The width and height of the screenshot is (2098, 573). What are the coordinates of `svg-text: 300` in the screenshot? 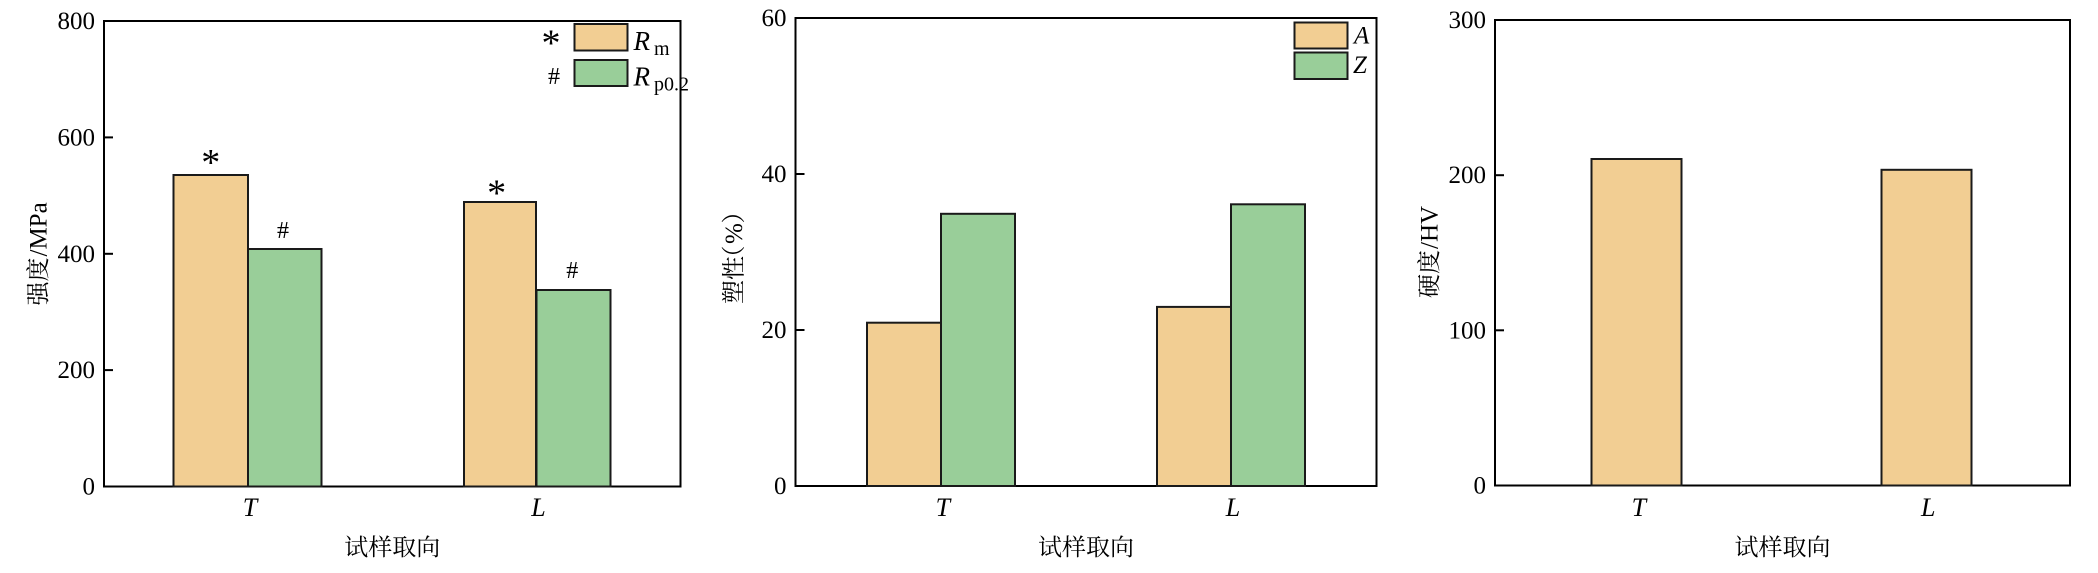 It's located at (1468, 20).